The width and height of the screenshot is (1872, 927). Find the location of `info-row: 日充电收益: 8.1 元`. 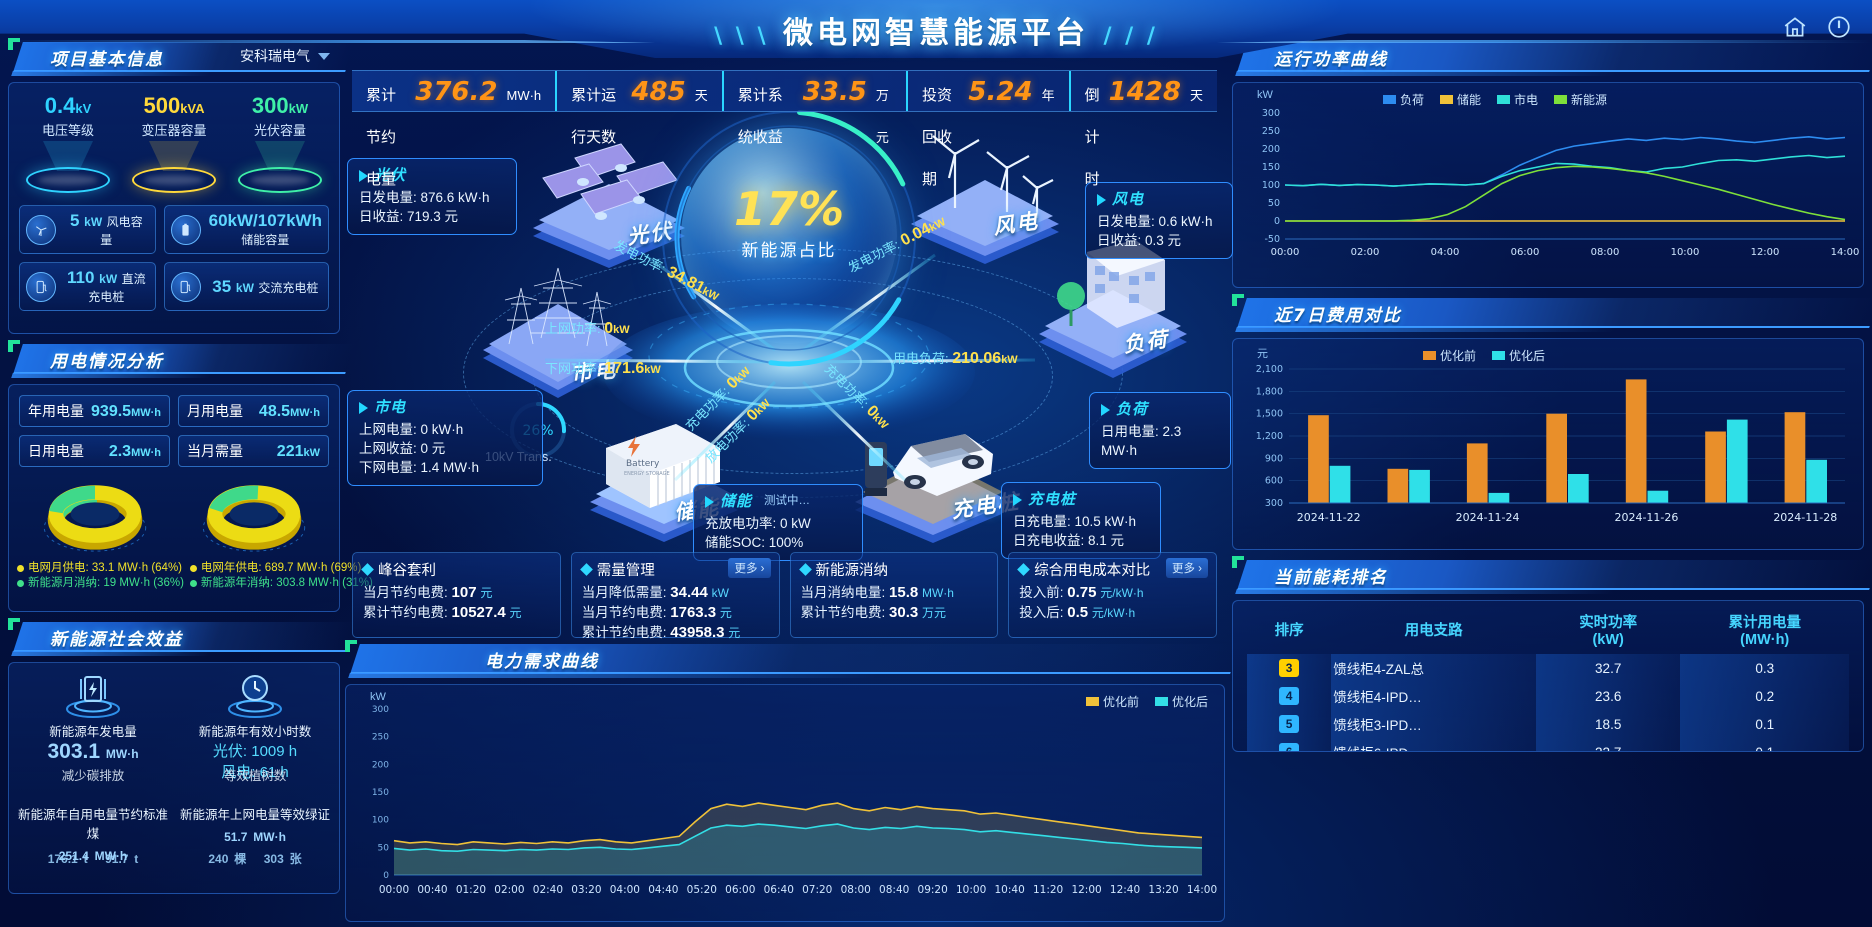

info-row: 日充电收益: 8.1 元 is located at coordinates (1069, 540).